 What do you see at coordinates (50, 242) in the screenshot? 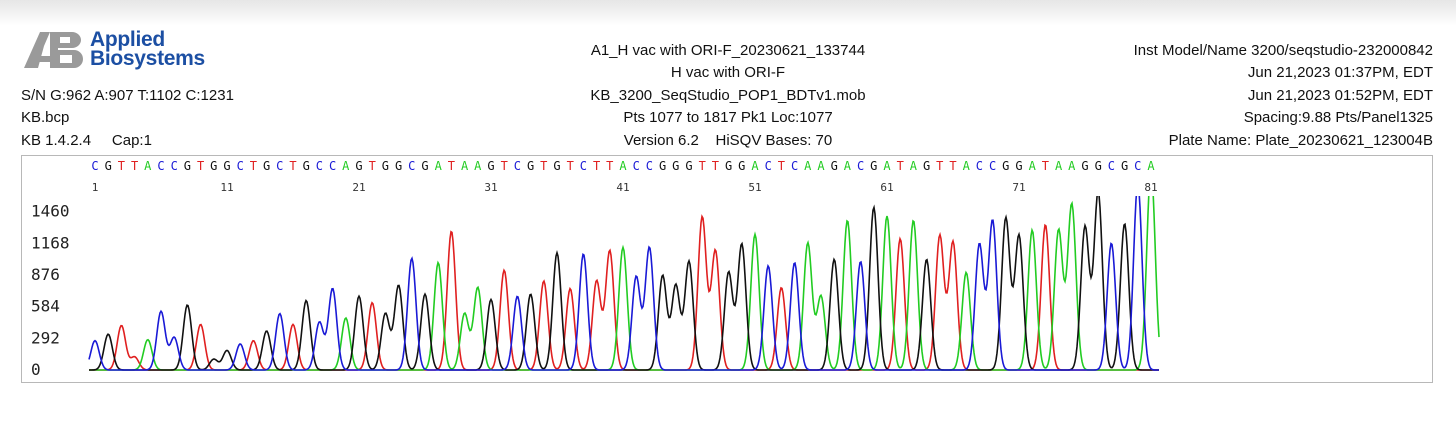
I see `y-tick-label: 1168` at bounding box center [50, 242].